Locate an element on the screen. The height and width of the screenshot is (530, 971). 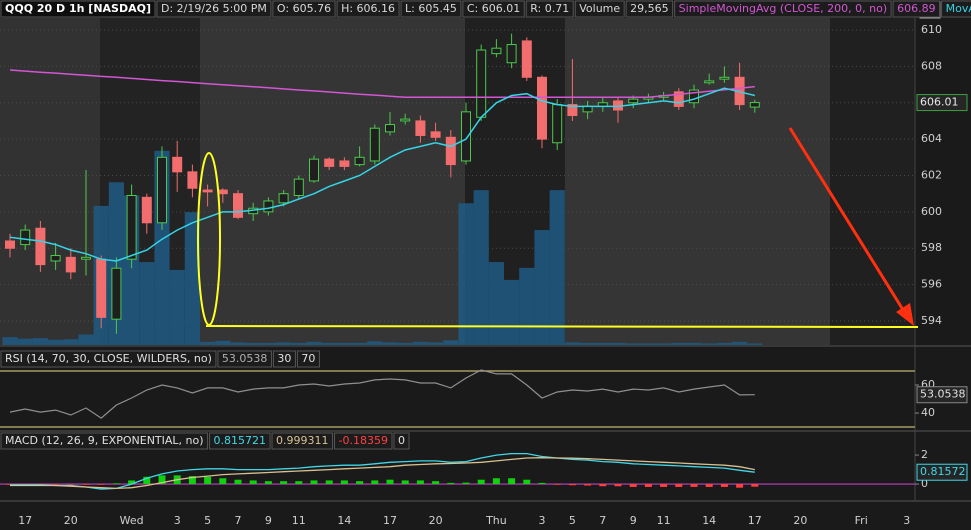
bar-info: O: 605.76 is located at coordinates (304, 8).